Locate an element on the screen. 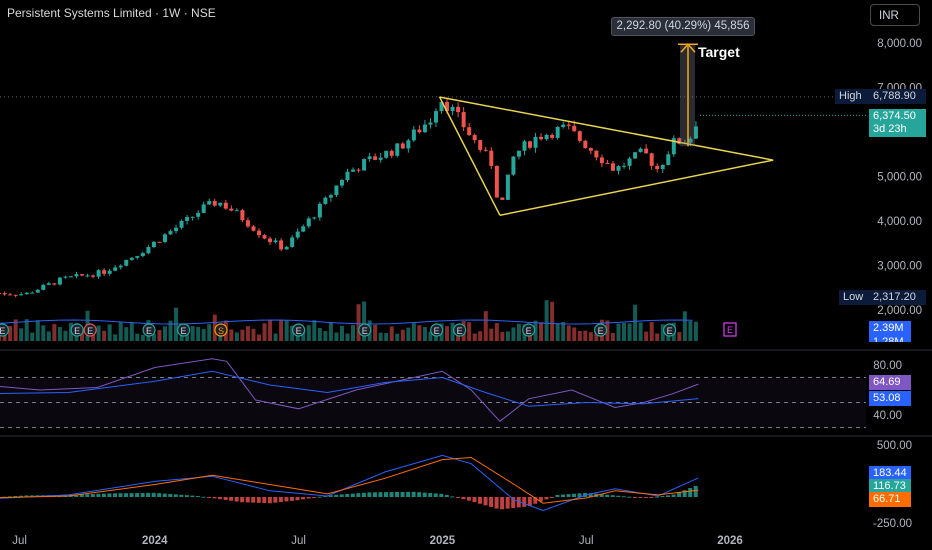 The height and width of the screenshot is (550, 932). triangle-upper-line is located at coordinates (606, 128).